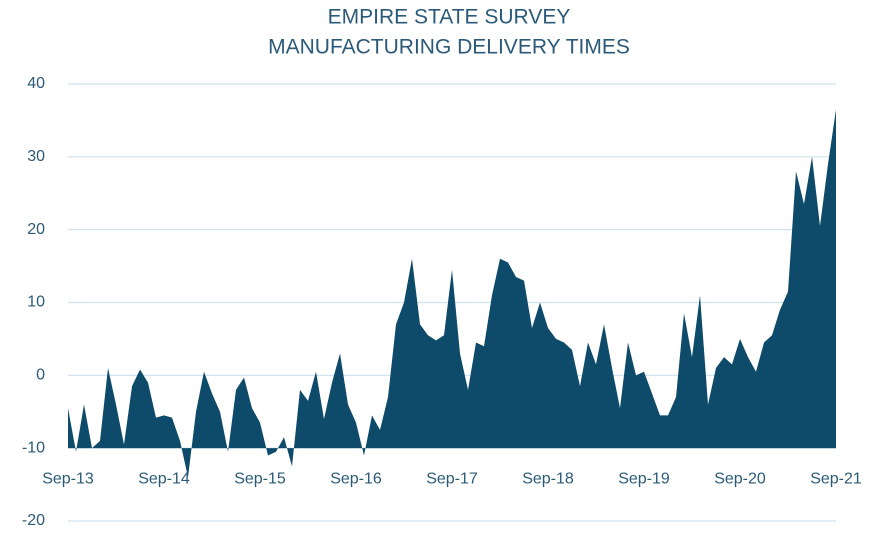  What do you see at coordinates (33, 447) in the screenshot?
I see `y-tick-label: -10` at bounding box center [33, 447].